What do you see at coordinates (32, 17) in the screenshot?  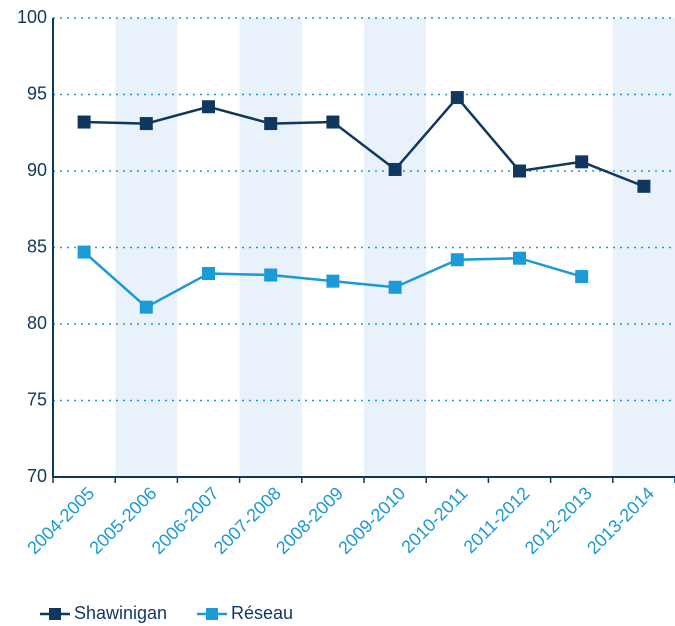 I see `y-tick-label: 100` at bounding box center [32, 17].